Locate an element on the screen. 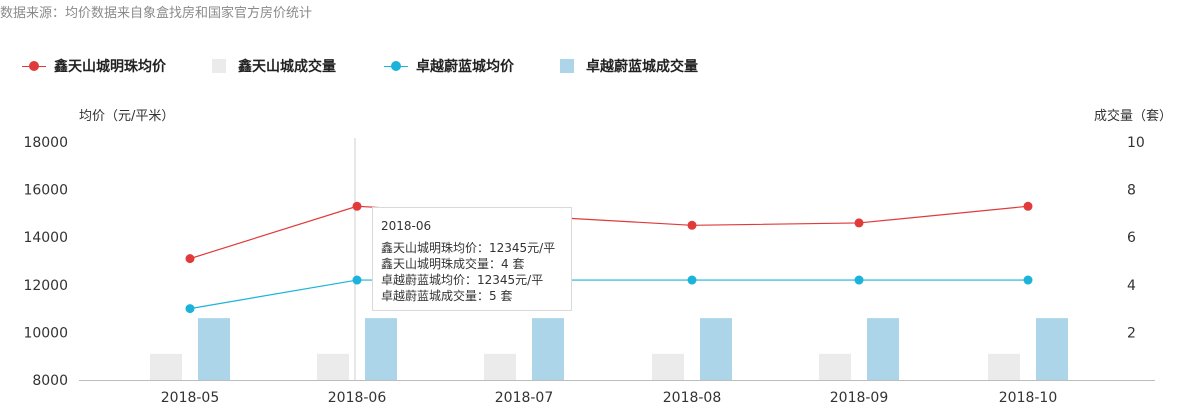 This screenshot has height=411, width=1200. y-left-tick-label: 14000 is located at coordinates (45, 238).